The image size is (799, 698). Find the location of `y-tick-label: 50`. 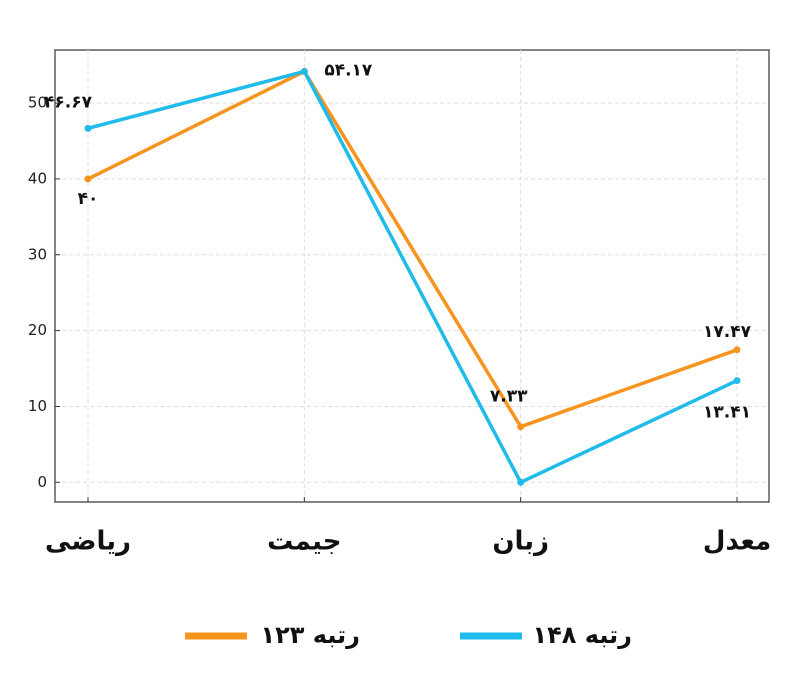

y-tick-label: 50 is located at coordinates (37, 103).